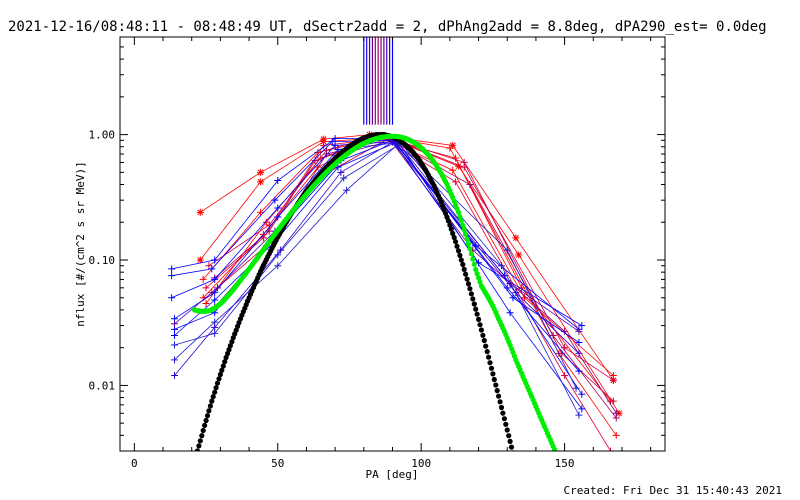  I want to click on x-axis-label: PA [deg], so click(392, 474).